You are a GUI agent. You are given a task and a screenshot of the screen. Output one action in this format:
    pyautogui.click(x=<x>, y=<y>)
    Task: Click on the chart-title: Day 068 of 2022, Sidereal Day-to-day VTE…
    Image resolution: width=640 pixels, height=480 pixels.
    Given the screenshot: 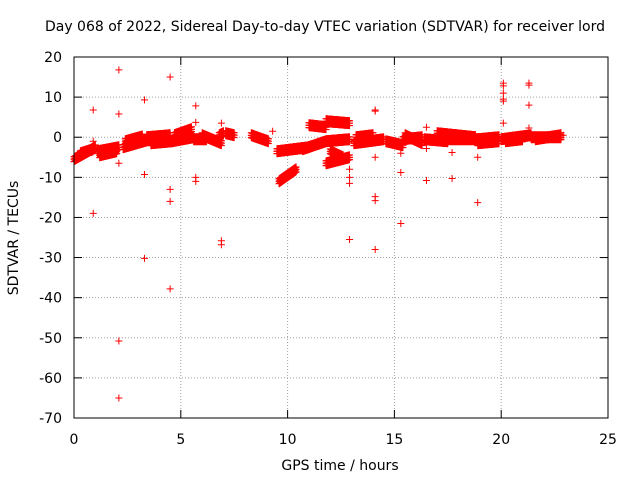 What is the action you would take?
    pyautogui.click(x=325, y=27)
    